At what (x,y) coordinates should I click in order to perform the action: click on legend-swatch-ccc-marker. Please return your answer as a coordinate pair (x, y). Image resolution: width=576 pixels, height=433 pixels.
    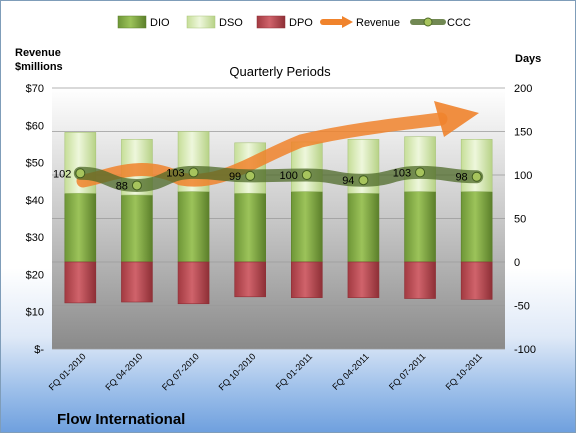
    Looking at the image, I should click on (428, 22).